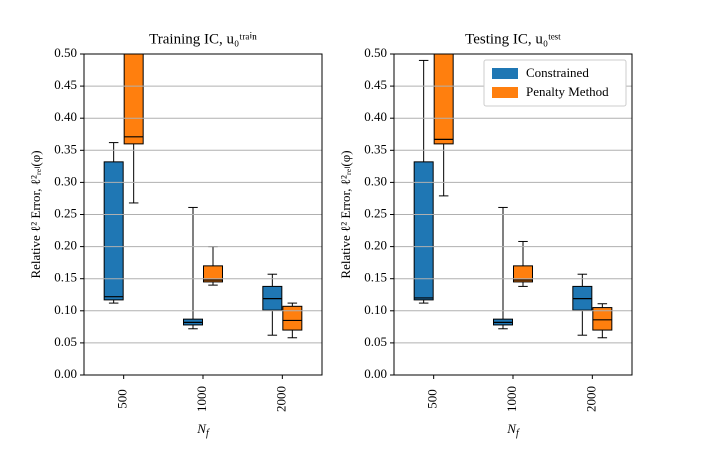 This screenshot has width=706, height=454. Describe the element at coordinates (513, 39) in the screenshot. I see `chart-title: Testing IC, u₀ᵗᵉˢᵗ` at that location.